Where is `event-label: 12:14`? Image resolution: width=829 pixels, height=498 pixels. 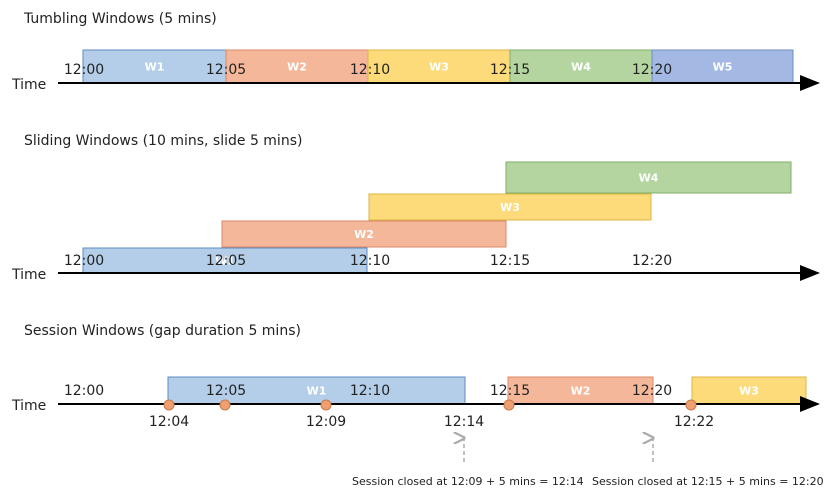 event-label: 12:14 is located at coordinates (464, 422).